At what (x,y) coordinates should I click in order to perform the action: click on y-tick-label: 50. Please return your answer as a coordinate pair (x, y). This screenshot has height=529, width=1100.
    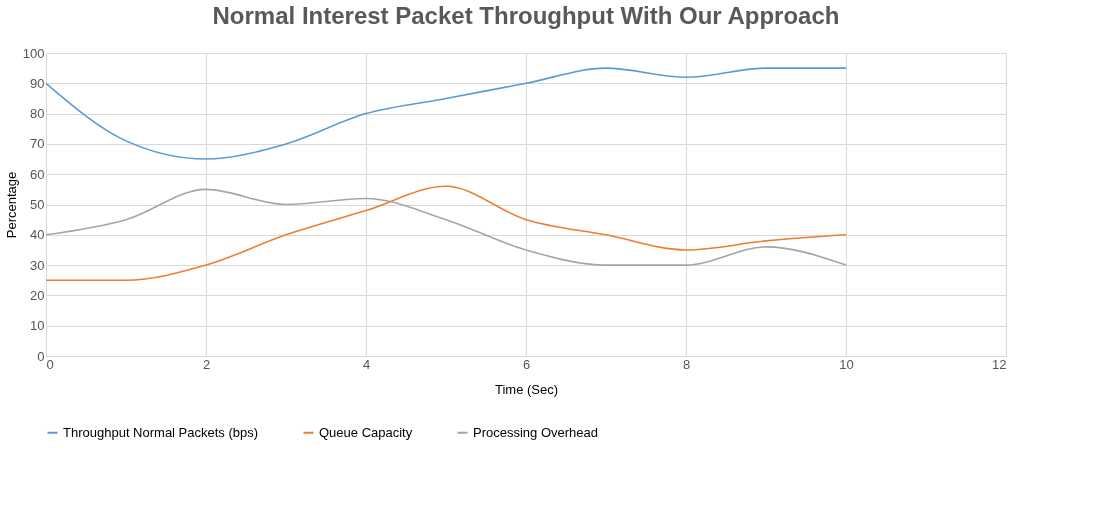
    Looking at the image, I should click on (37, 204).